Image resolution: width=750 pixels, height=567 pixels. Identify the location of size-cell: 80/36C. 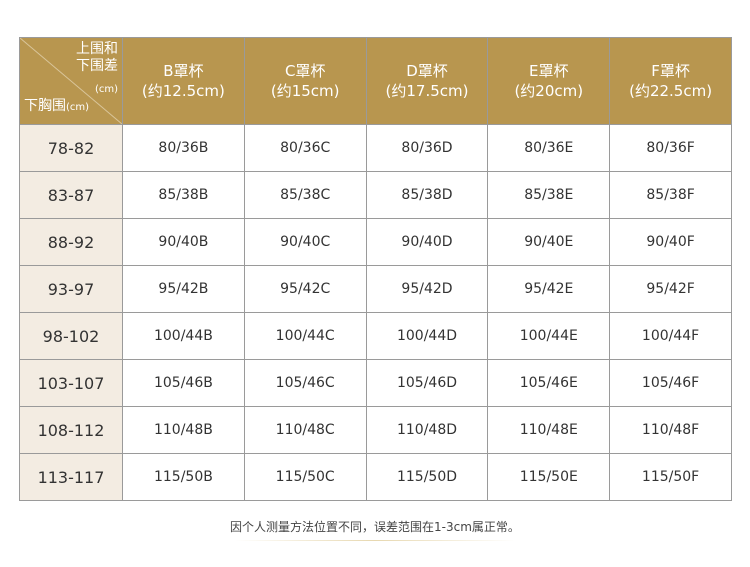
(305, 148).